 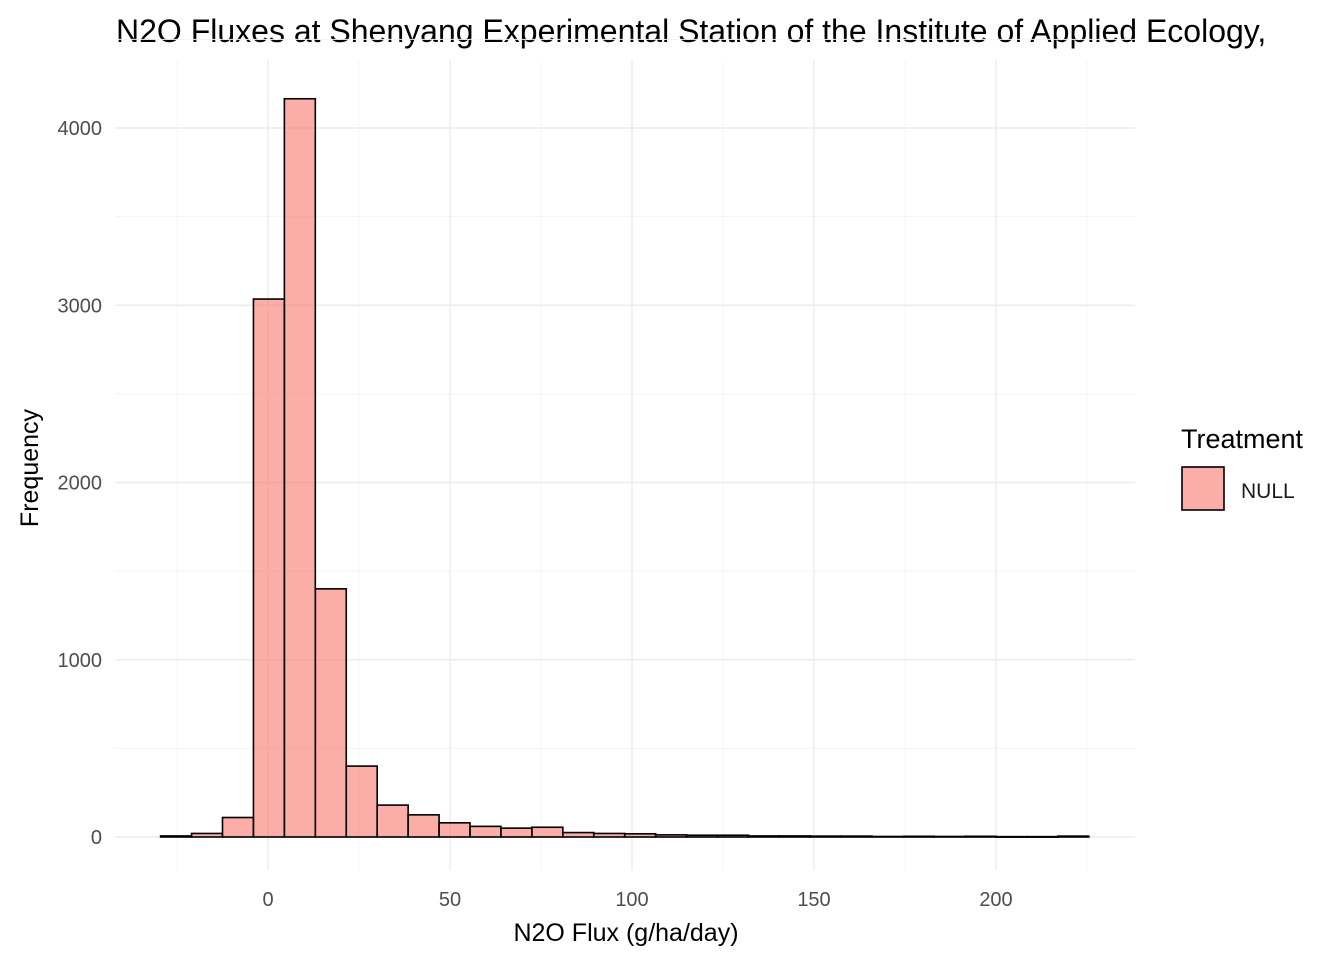 I want to click on x-tick-label: 50, so click(x=450, y=900).